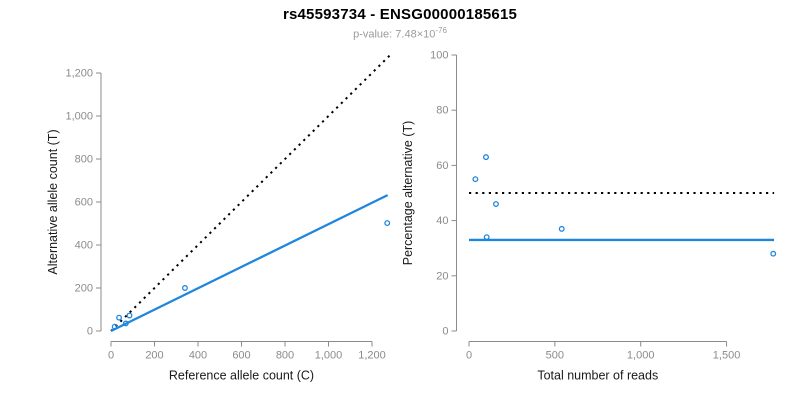 This screenshot has width=800, height=400. Describe the element at coordinates (442, 111) in the screenshot. I see `y-tick-label: 80` at that location.